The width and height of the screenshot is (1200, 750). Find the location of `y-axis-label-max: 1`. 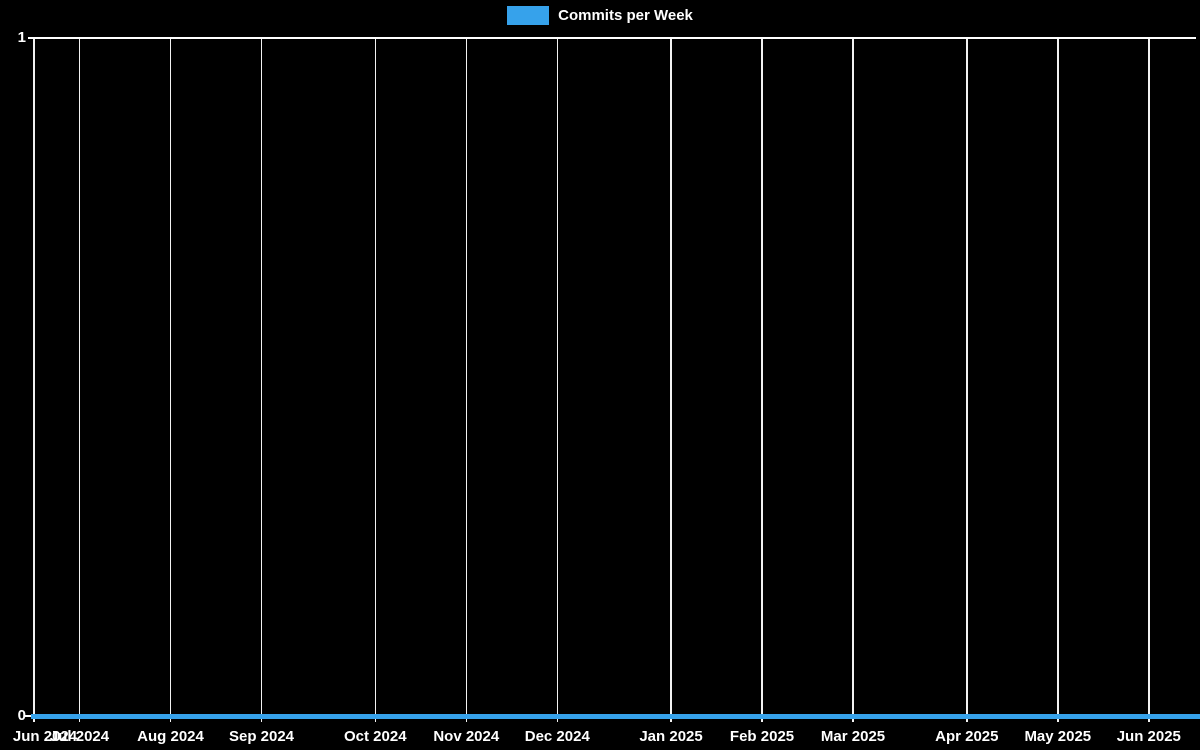

y-axis-label-max: 1 is located at coordinates (21, 37).